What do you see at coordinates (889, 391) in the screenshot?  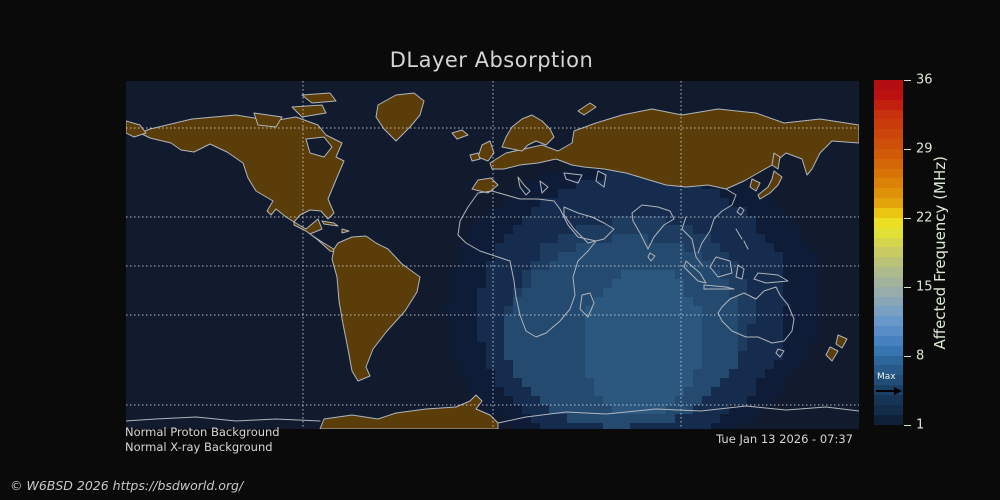 I see `max-frequency-arrow-icon` at bounding box center [889, 391].